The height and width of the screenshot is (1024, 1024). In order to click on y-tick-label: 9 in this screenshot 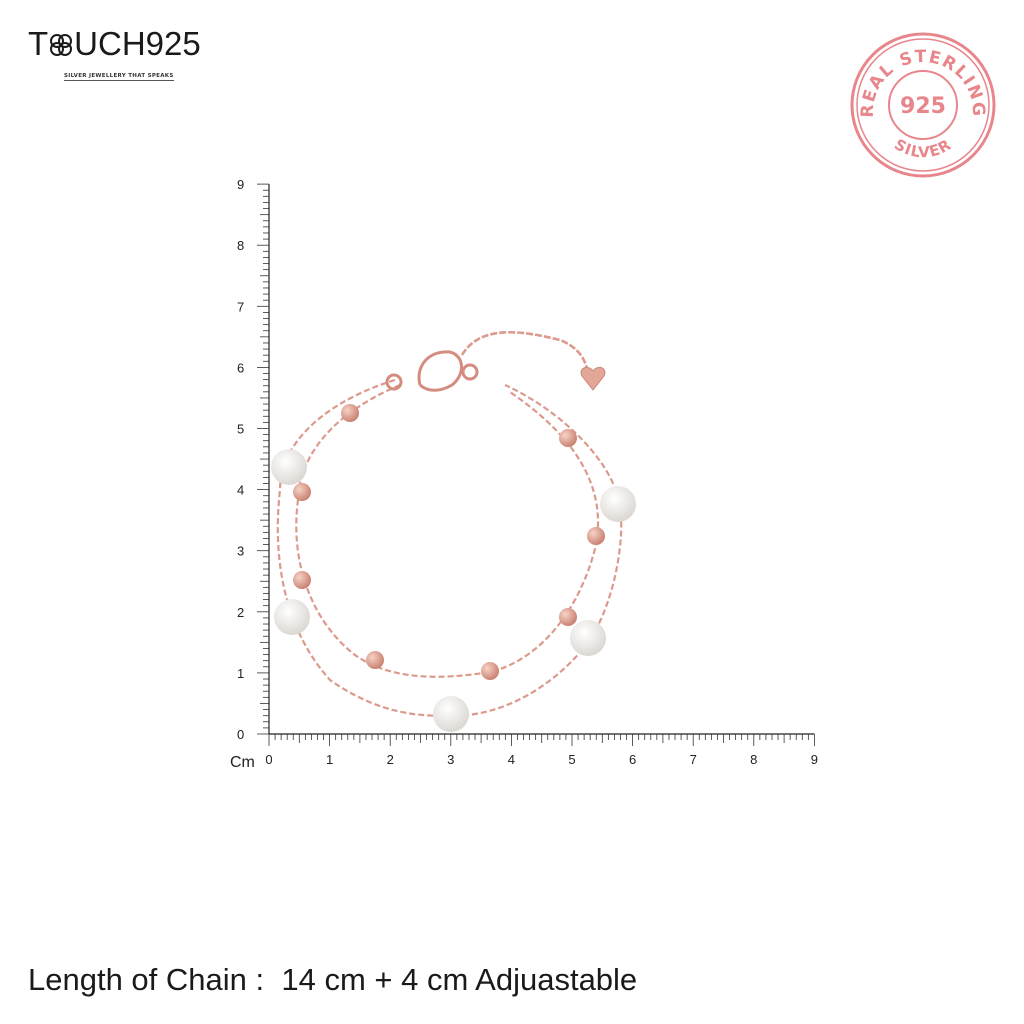, I will do `click(240, 184)`.